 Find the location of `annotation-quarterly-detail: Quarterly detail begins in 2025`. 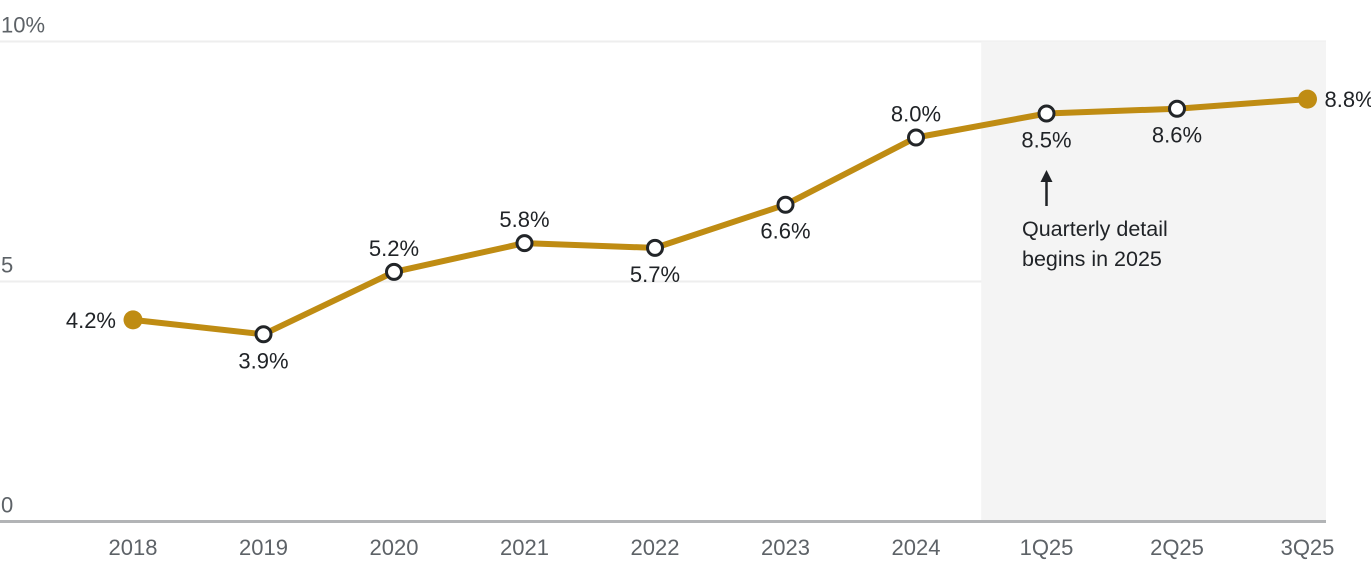

annotation-quarterly-detail: Quarterly detail begins in 2025 is located at coordinates (1095, 244).